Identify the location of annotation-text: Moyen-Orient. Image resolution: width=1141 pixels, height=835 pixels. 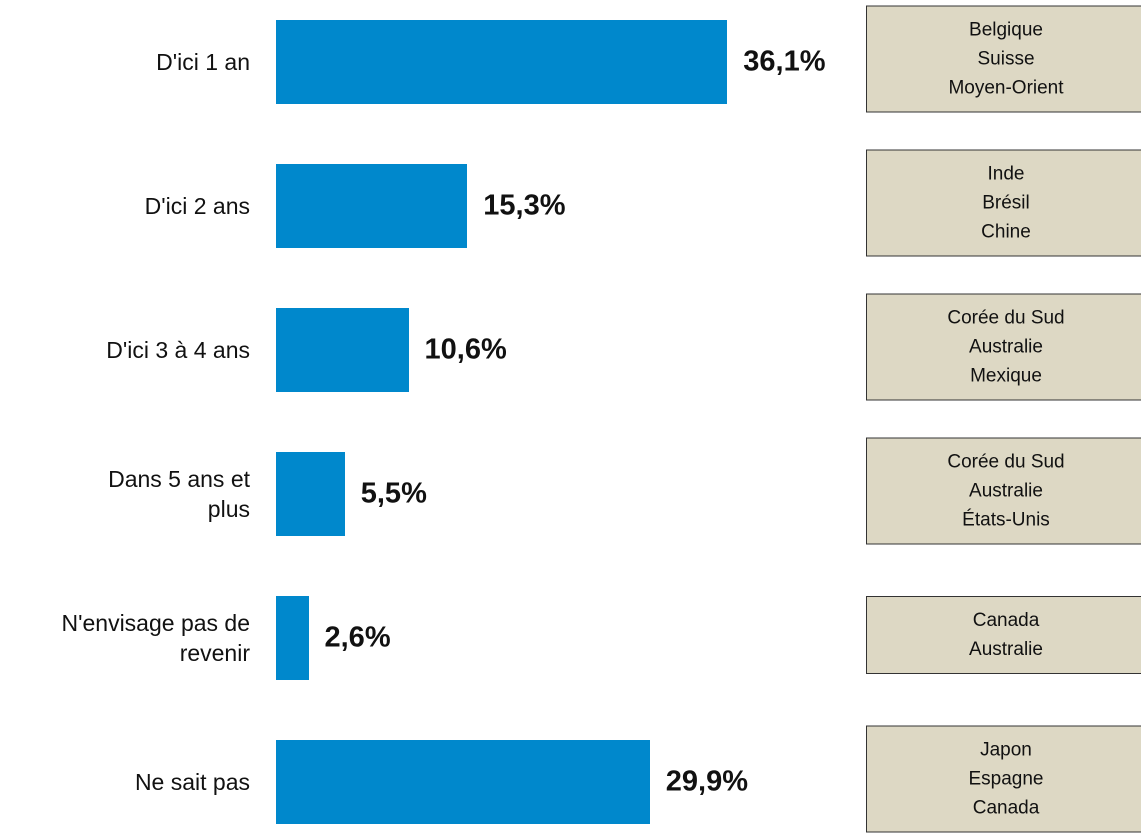
(1006, 88).